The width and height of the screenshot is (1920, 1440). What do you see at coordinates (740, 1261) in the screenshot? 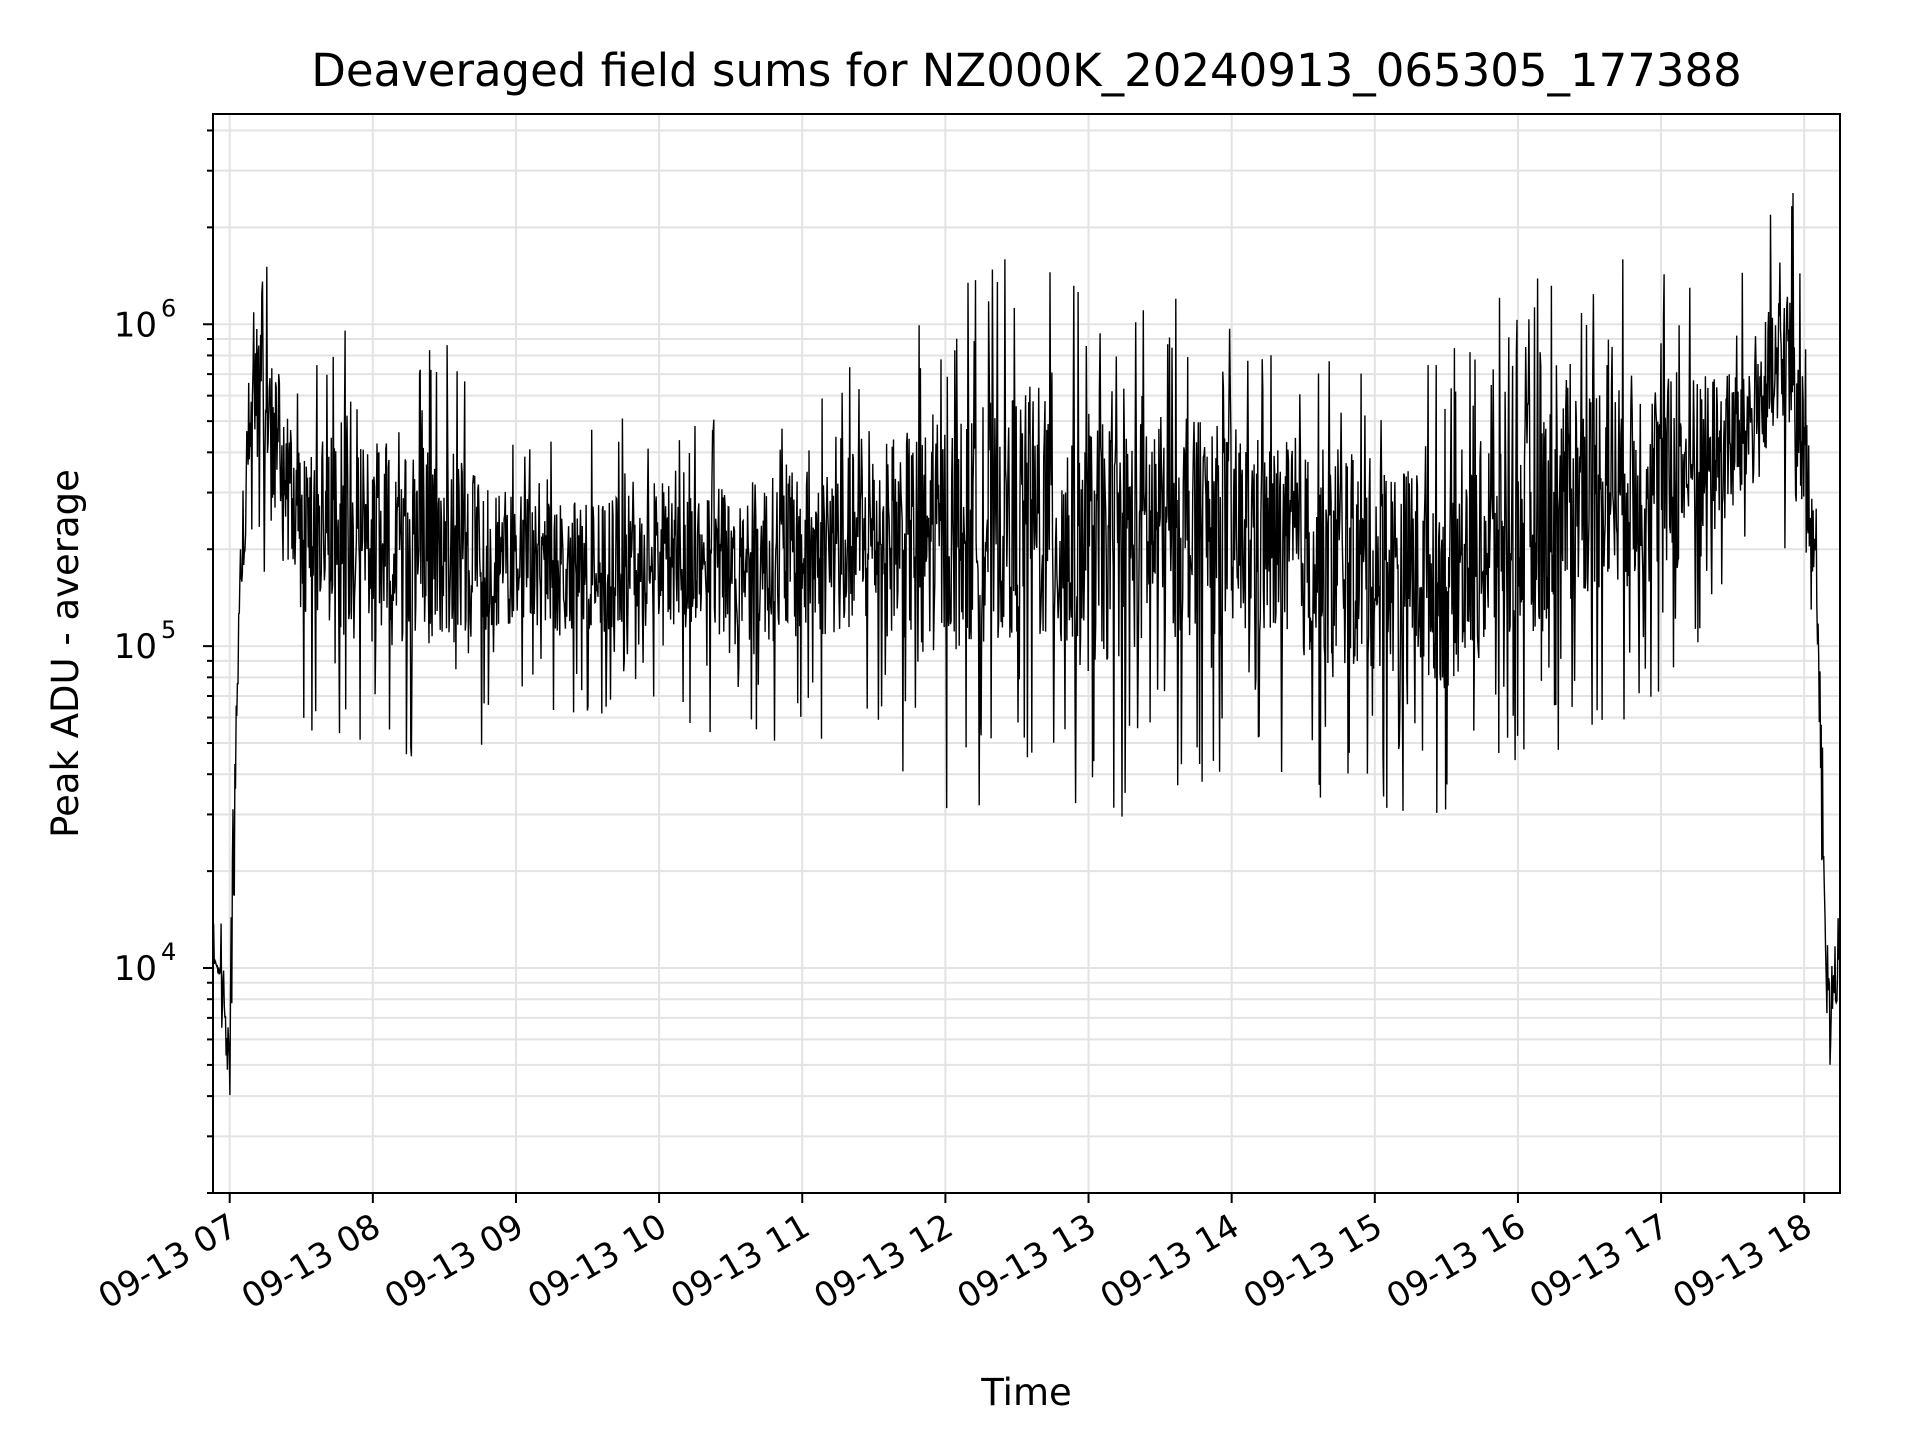
I see `x-tick-label: 09-13 11` at bounding box center [740, 1261].